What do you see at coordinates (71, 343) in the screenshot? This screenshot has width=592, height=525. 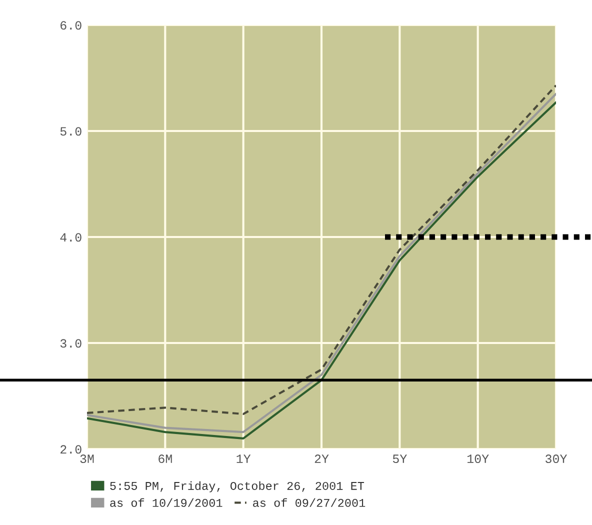 I see `y-tick-label: 3.0` at bounding box center [71, 343].